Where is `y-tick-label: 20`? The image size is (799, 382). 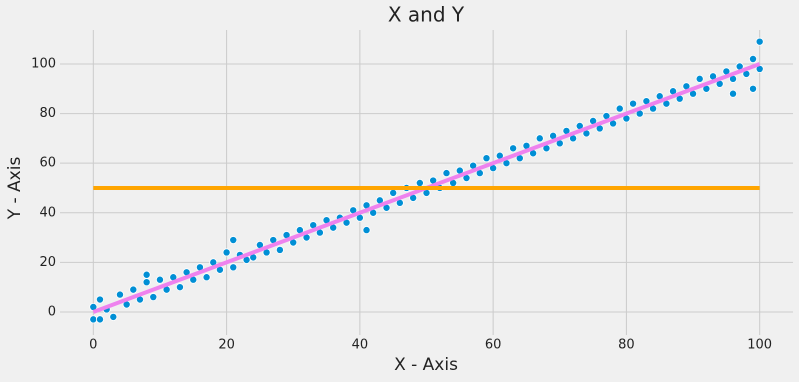 y-tick-label: 20 is located at coordinates (47, 262).